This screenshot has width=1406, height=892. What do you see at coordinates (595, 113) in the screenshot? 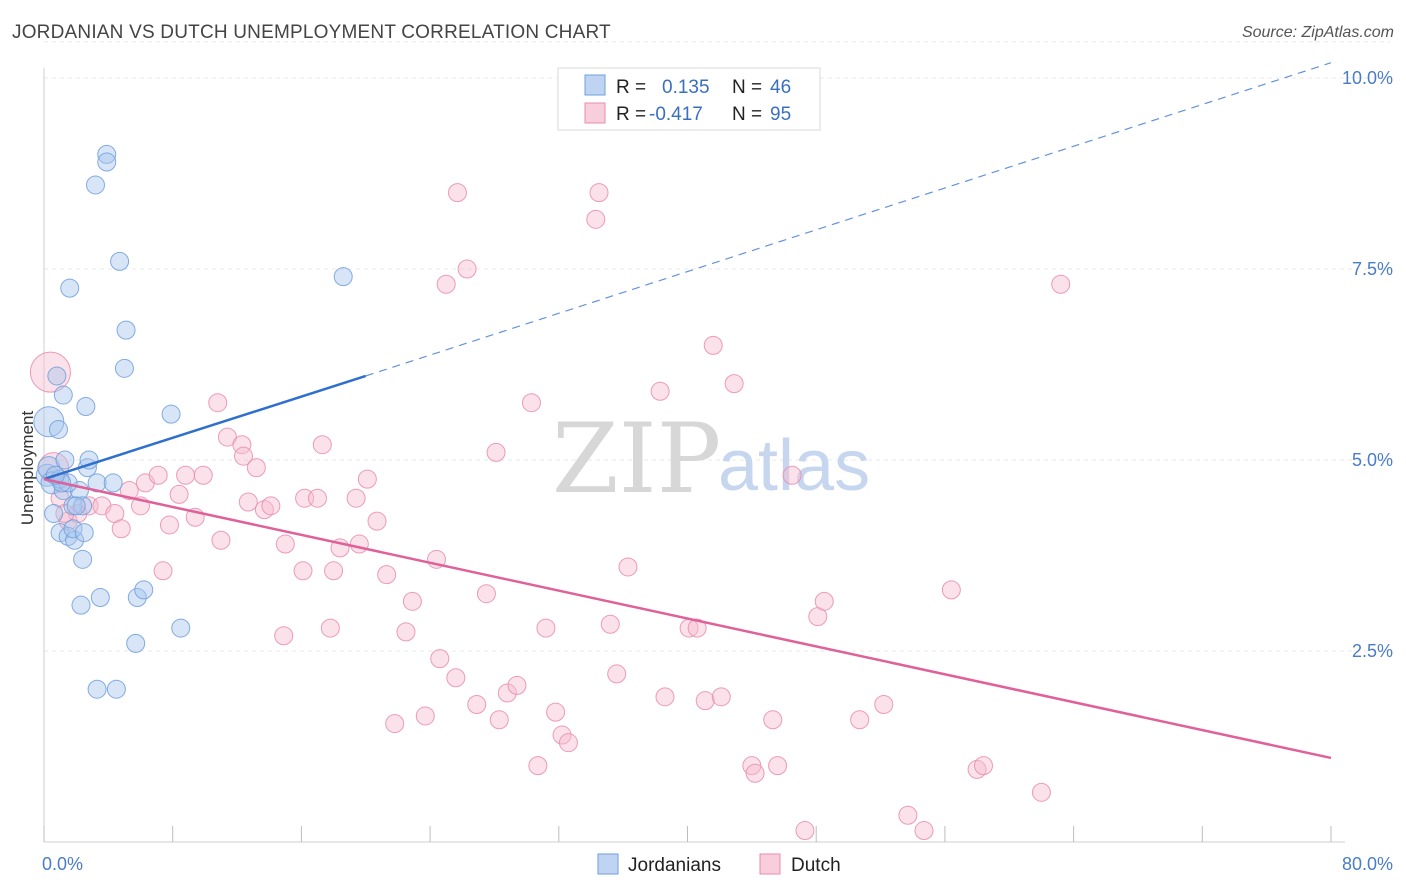
I see `legend-swatch-dutch` at bounding box center [595, 113].